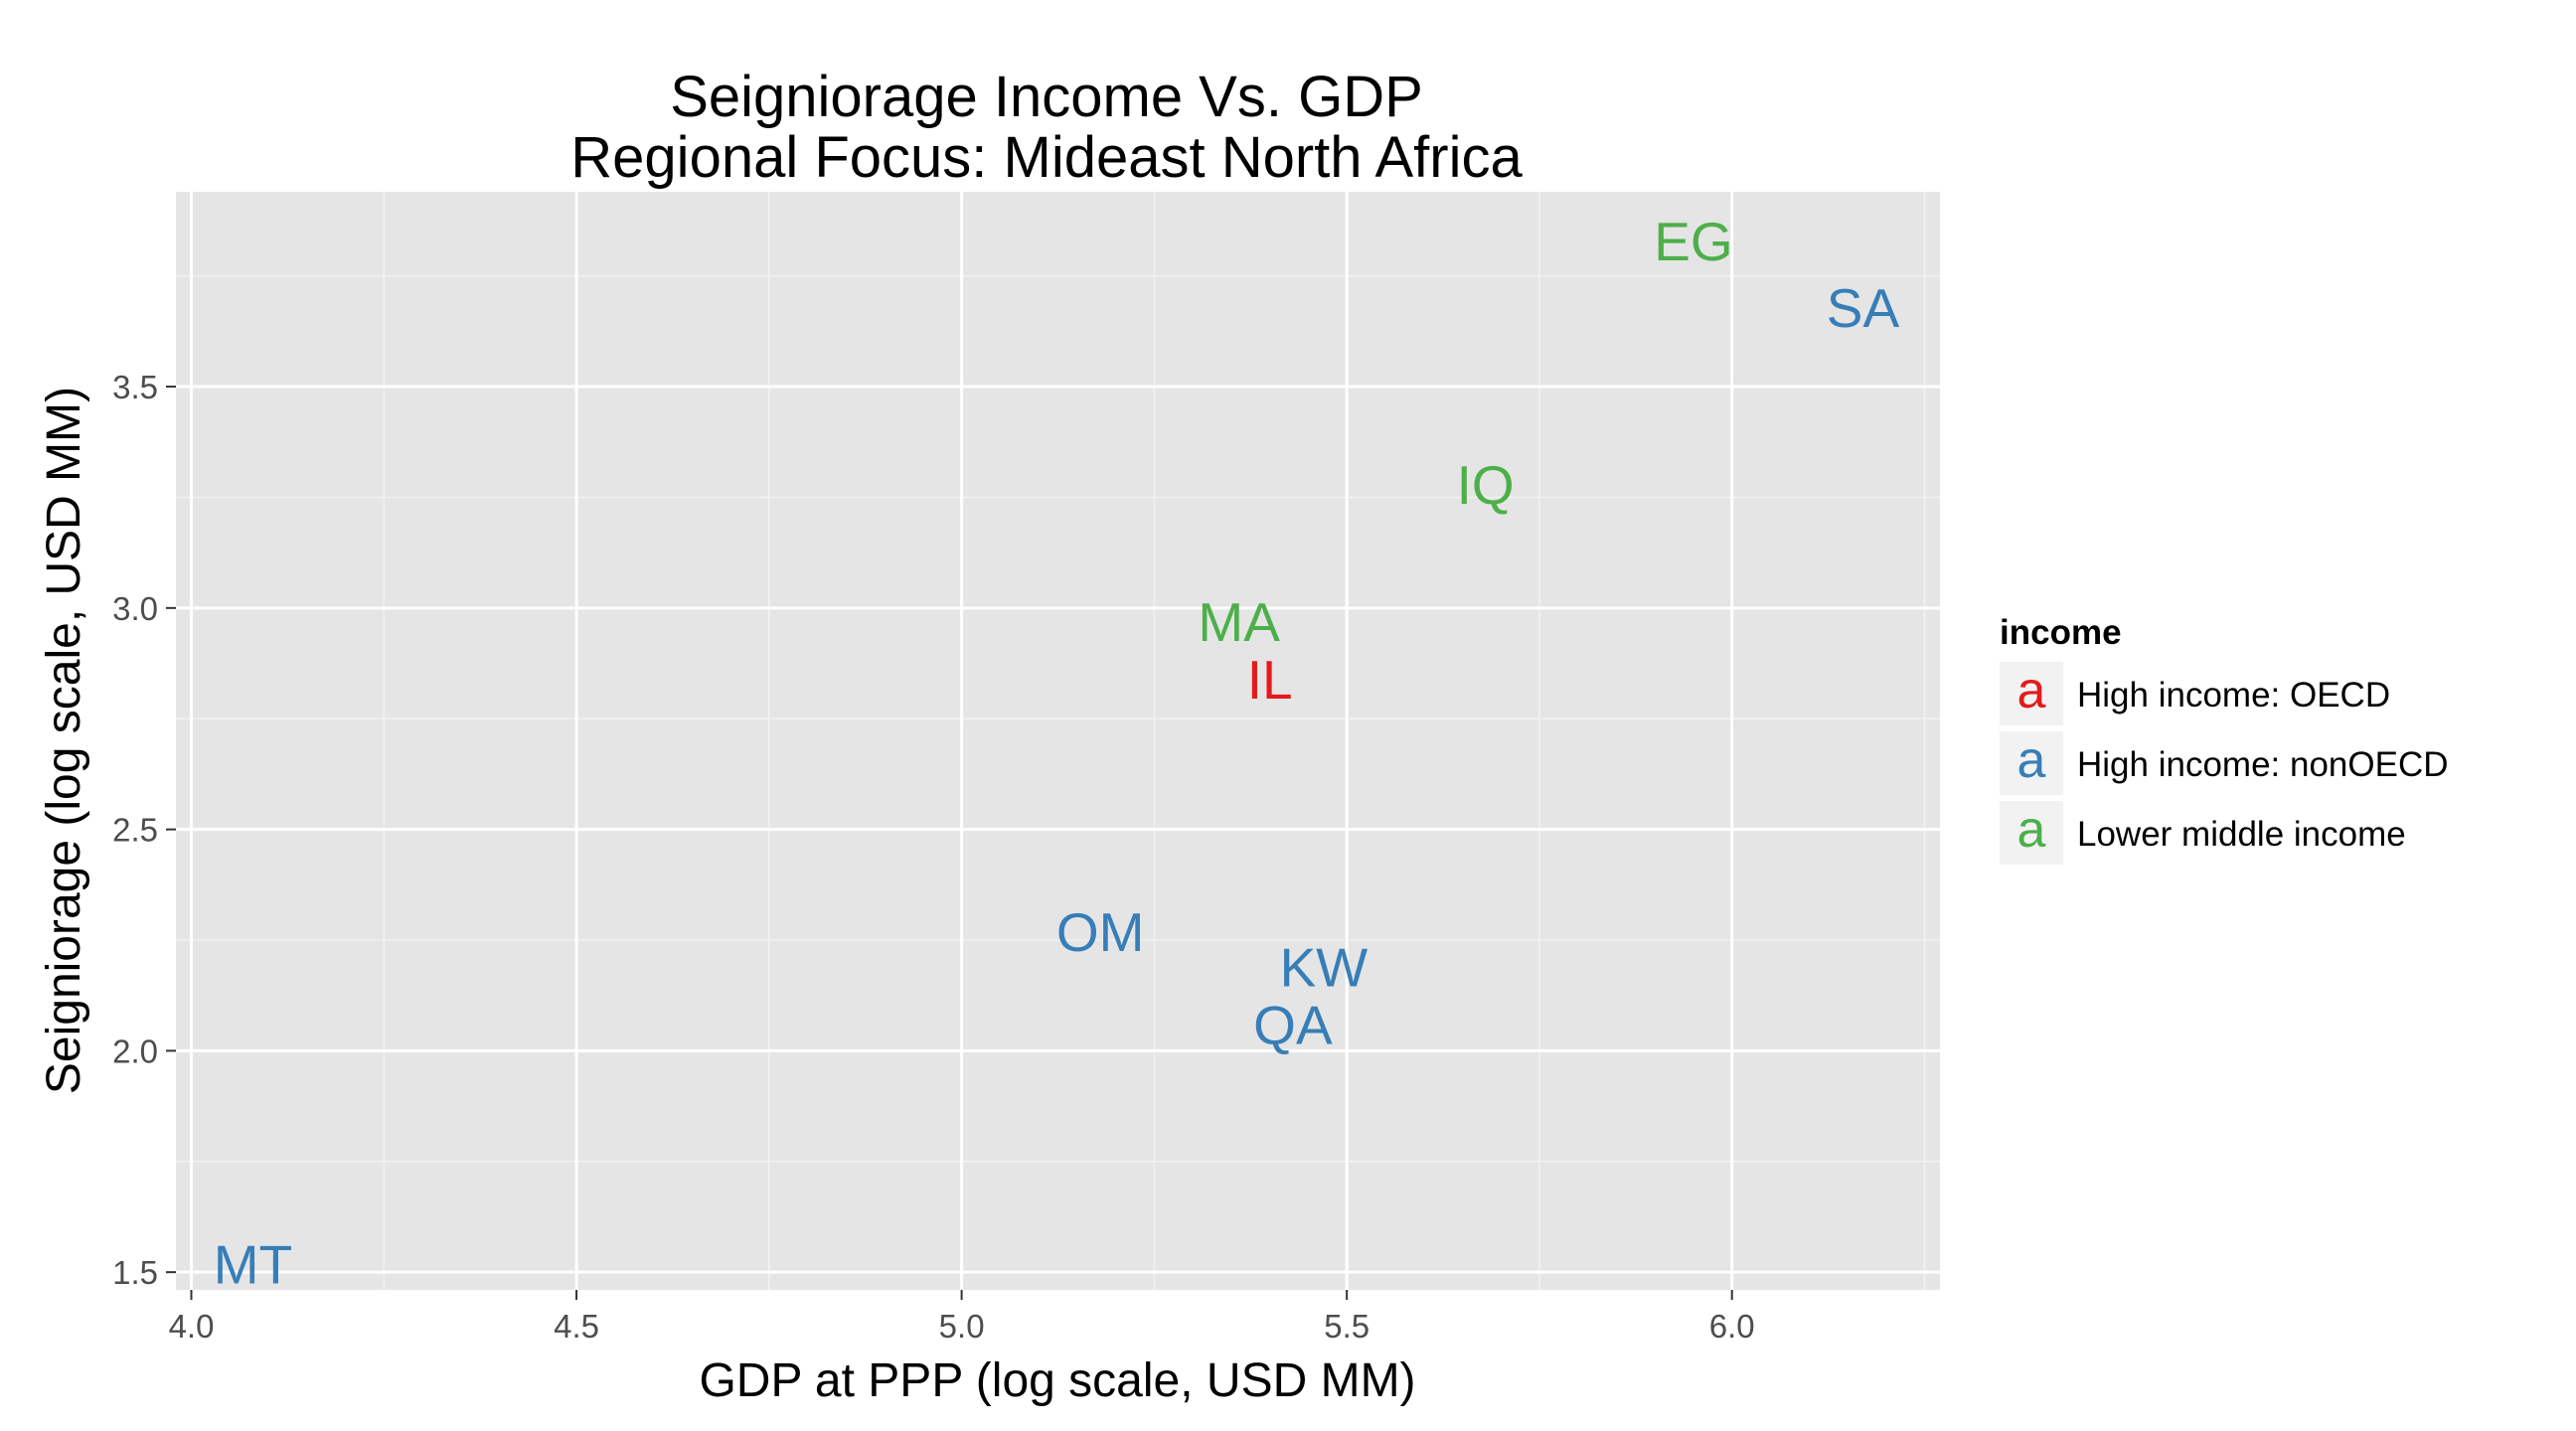  I want to click on point-label-kw: KW, so click(1324, 968).